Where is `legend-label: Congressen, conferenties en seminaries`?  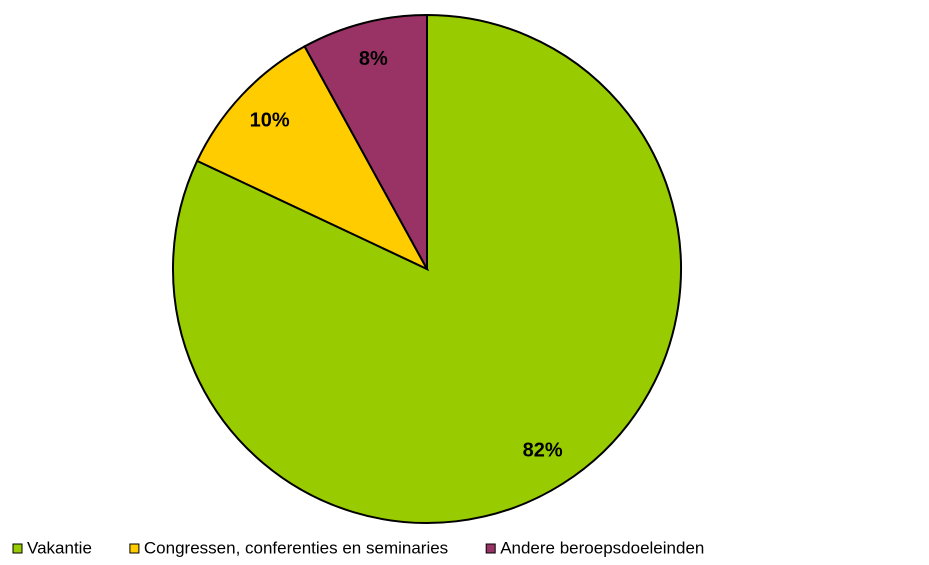 legend-label: Congressen, conferenties en seminaries is located at coordinates (296, 547).